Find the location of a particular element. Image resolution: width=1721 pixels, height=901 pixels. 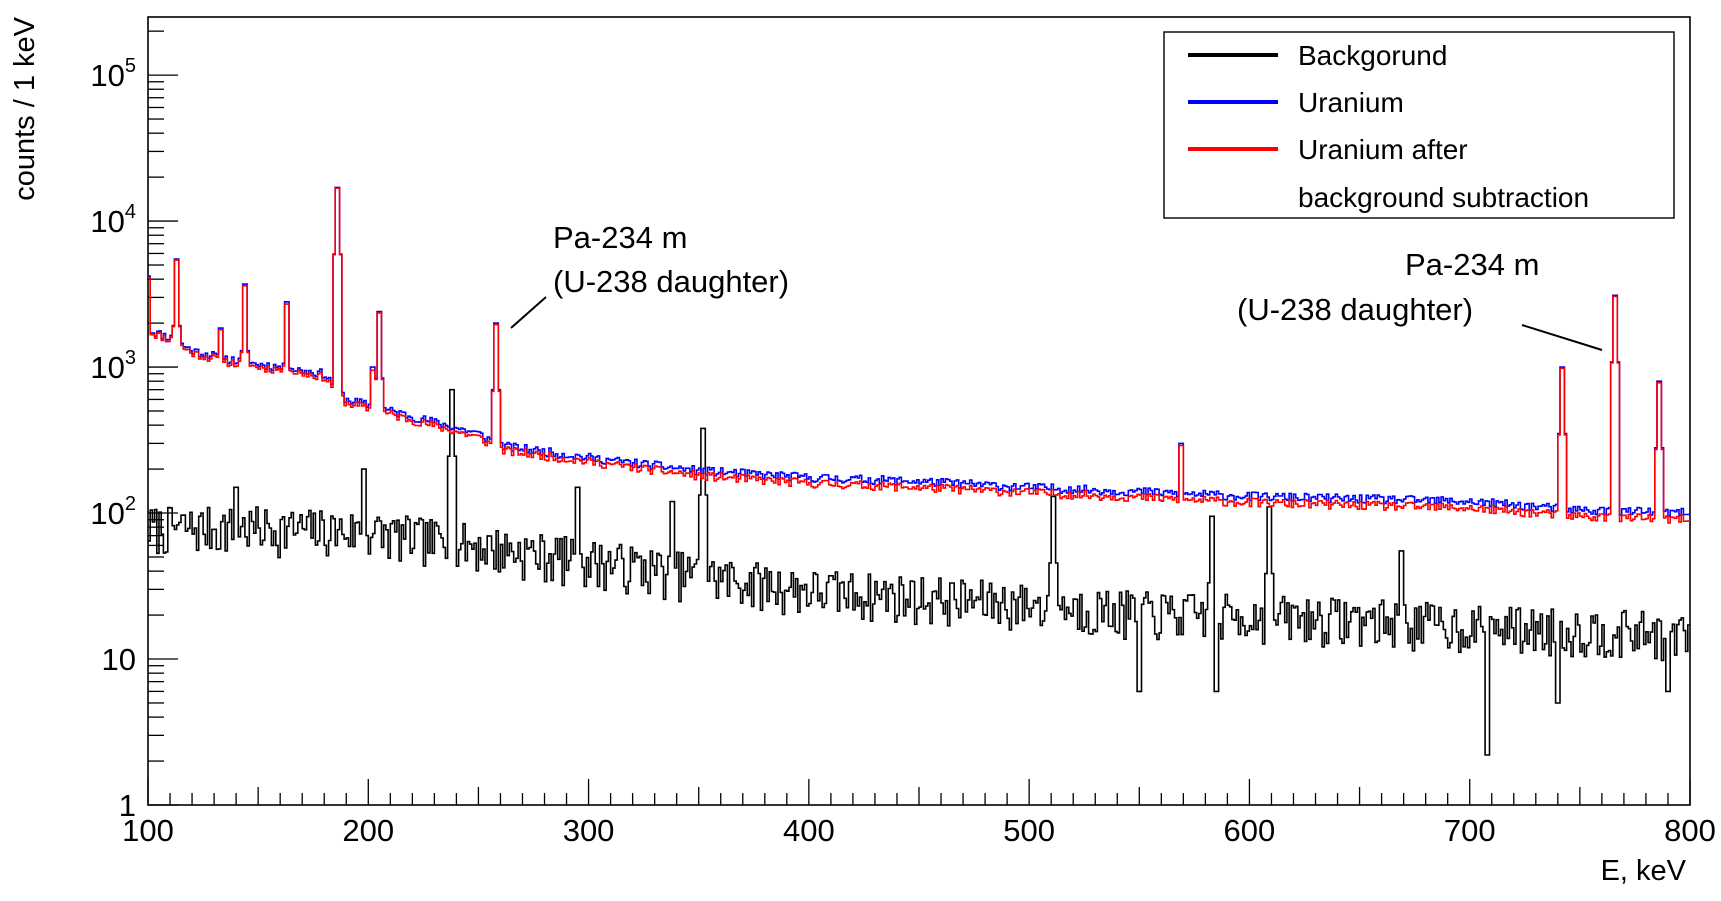

annotation-pa234m-right: Pa-234 m (U-238 daughter) is located at coordinates (1420, 299).